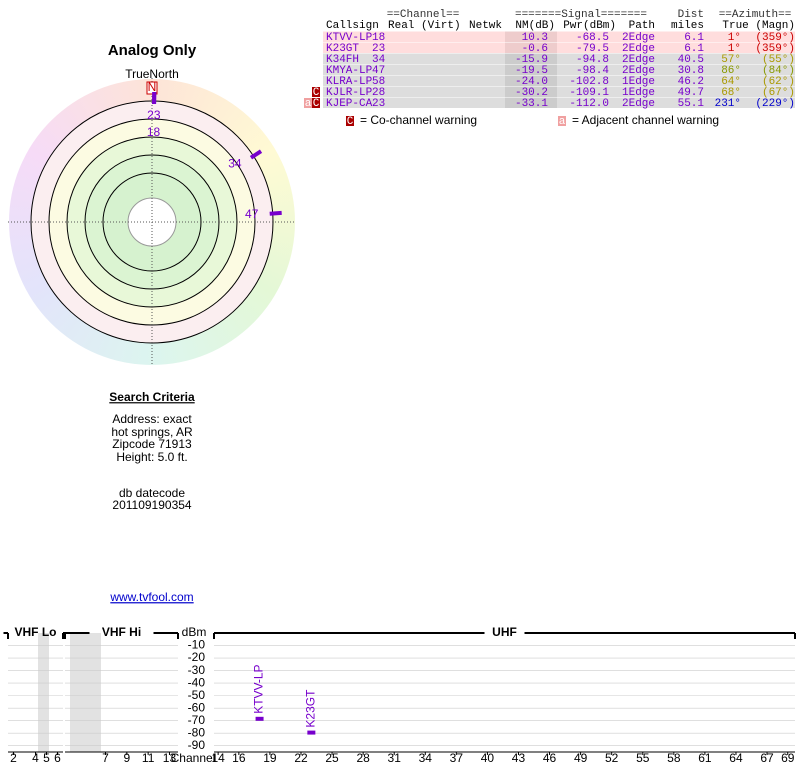 The width and height of the screenshot is (800, 768). Describe the element at coordinates (197, 720) in the screenshot. I see `y-tick-label: -70` at that location.